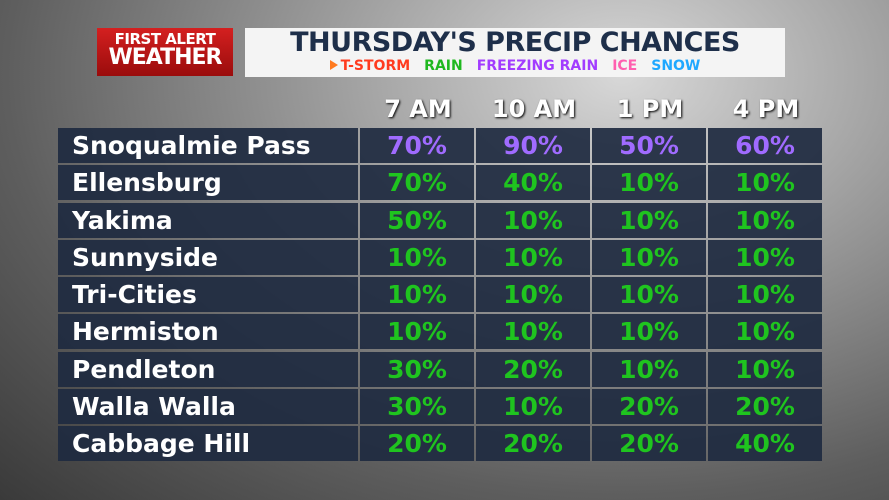  I want to click on row-name: Yakima, so click(208, 220).